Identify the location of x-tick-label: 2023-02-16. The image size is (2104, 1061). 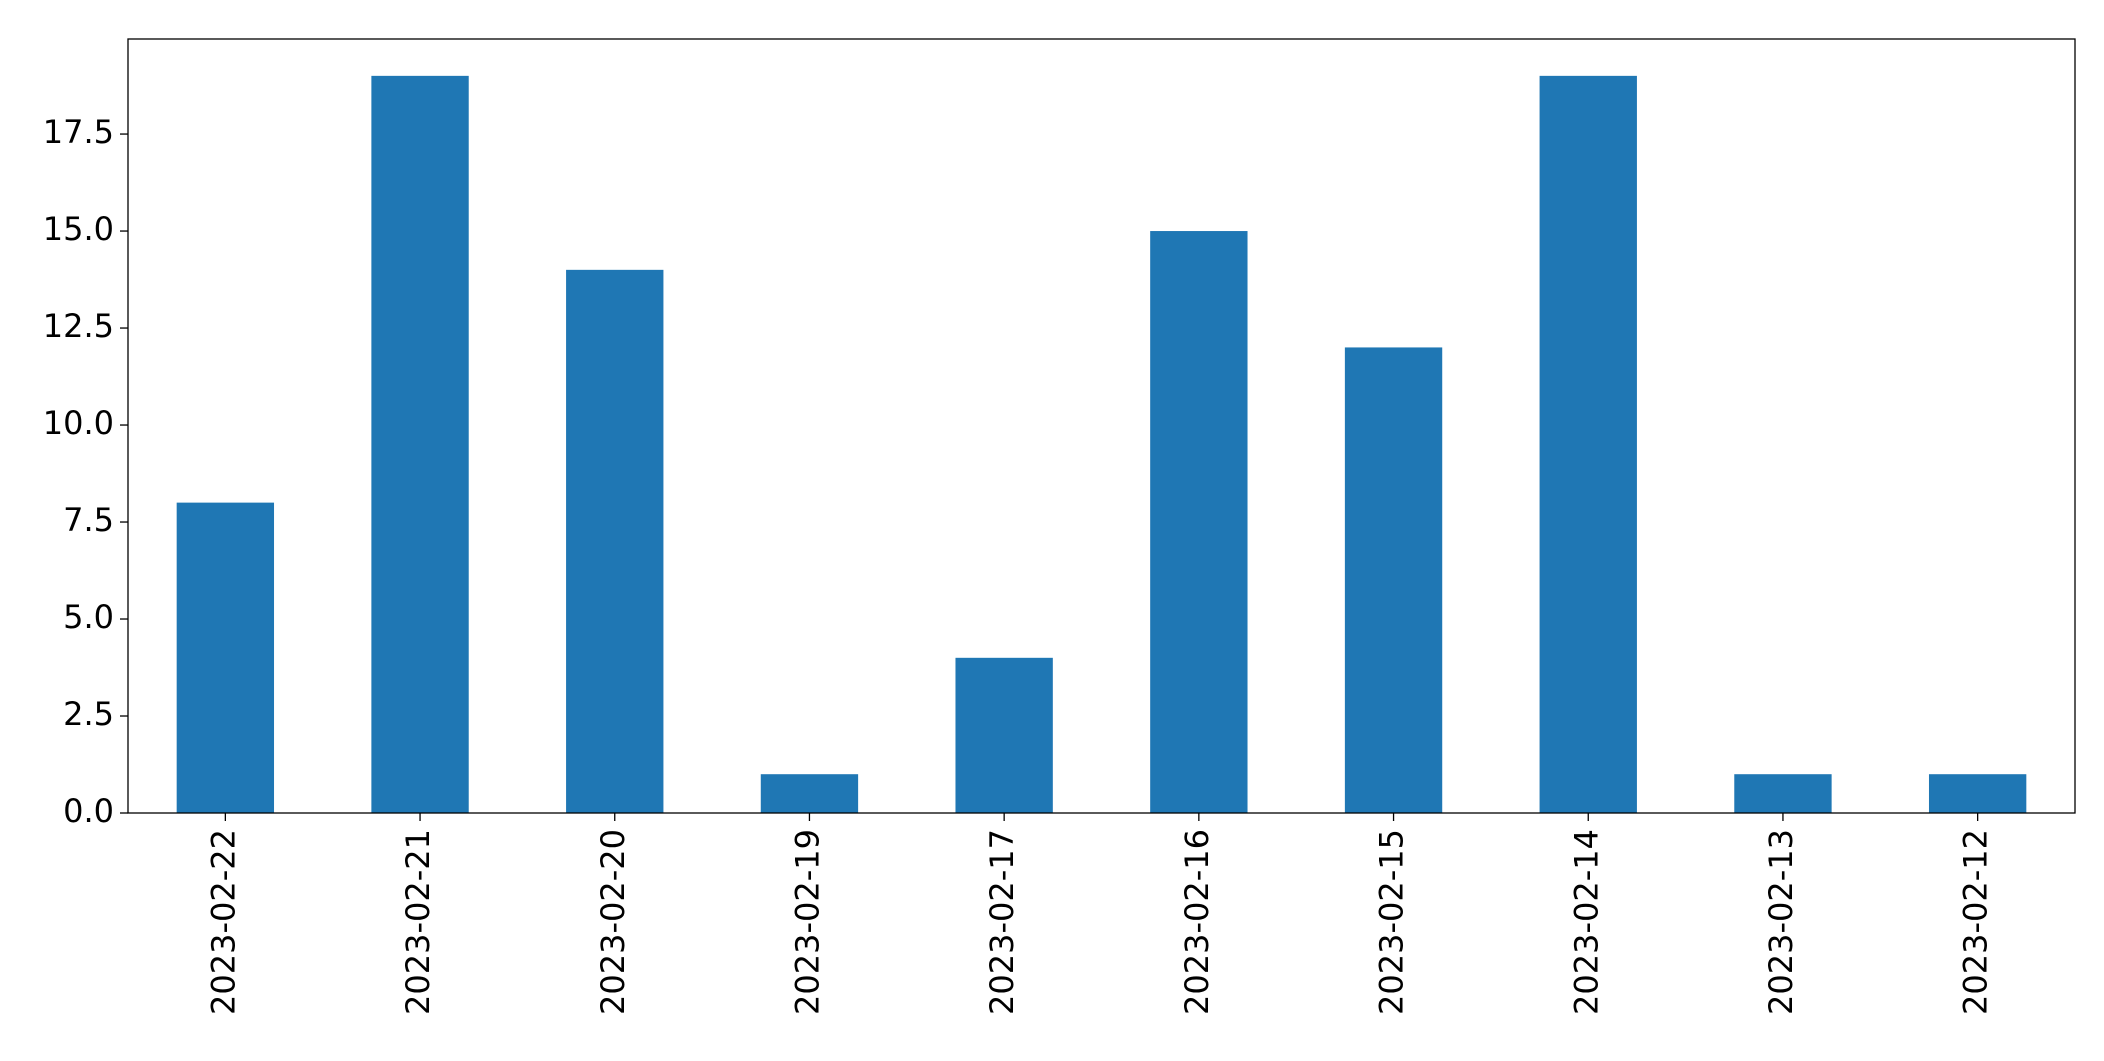
(1197, 922).